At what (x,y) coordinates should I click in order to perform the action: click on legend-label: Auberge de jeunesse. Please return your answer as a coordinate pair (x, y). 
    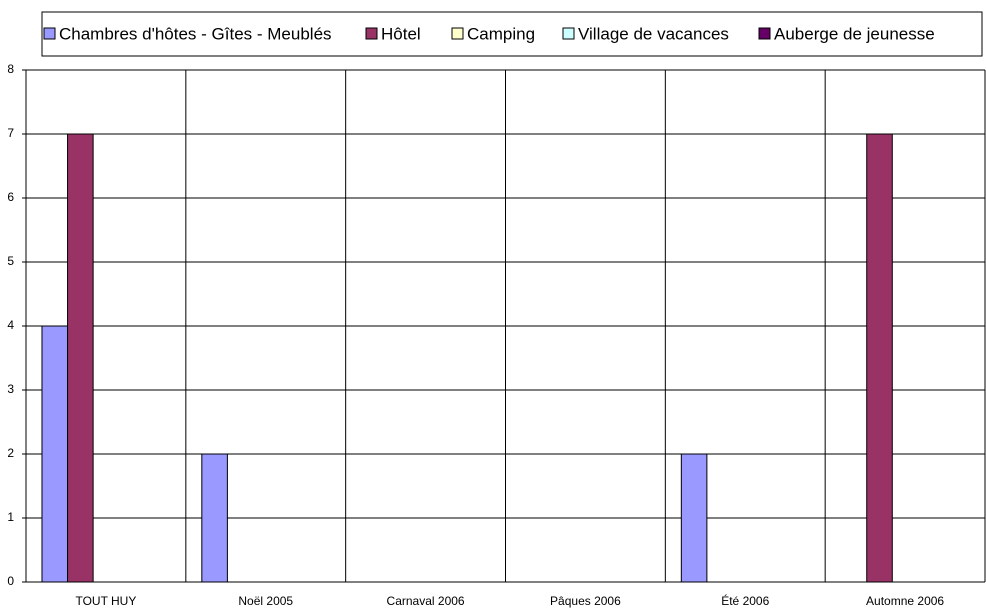
    Looking at the image, I should click on (854, 33).